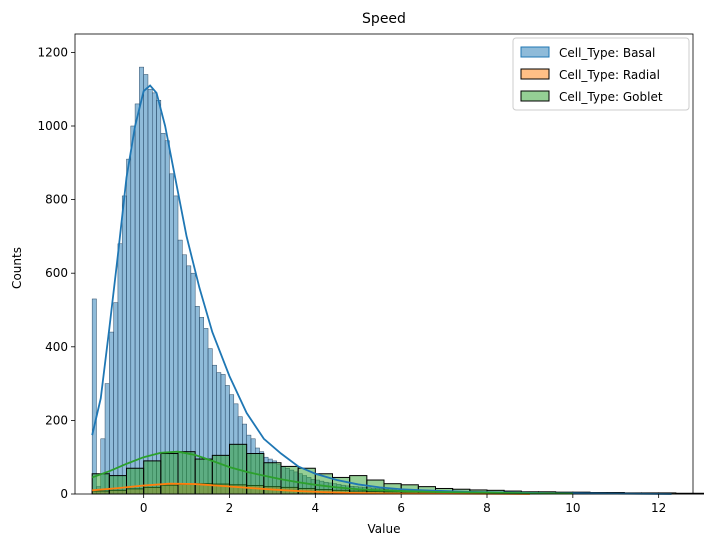  I want to click on legend-label: Cell_Type: Goblet, so click(611, 97).